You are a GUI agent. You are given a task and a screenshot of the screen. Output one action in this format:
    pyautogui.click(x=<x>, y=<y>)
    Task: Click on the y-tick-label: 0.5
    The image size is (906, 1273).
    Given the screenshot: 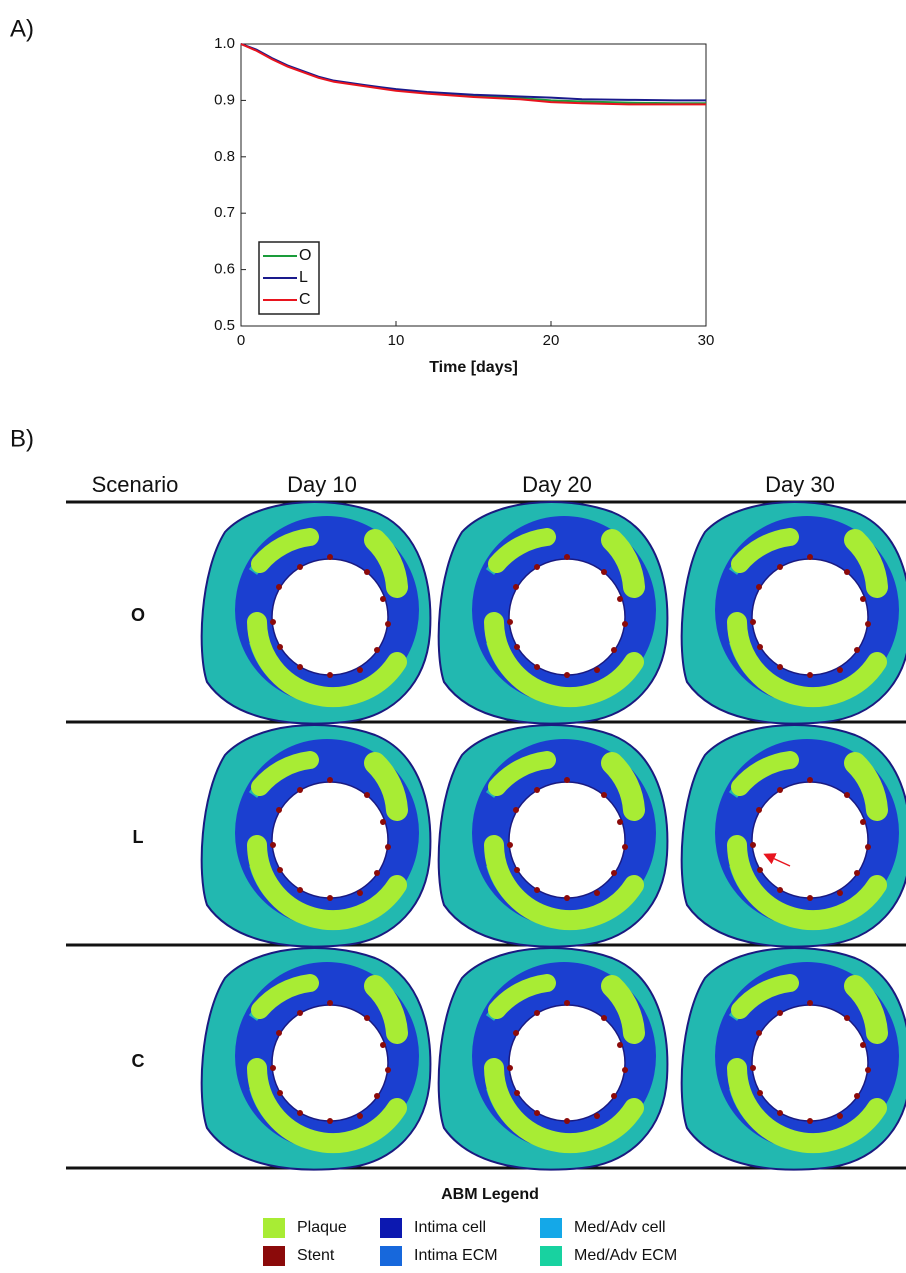 What is the action you would take?
    pyautogui.click(x=224, y=325)
    